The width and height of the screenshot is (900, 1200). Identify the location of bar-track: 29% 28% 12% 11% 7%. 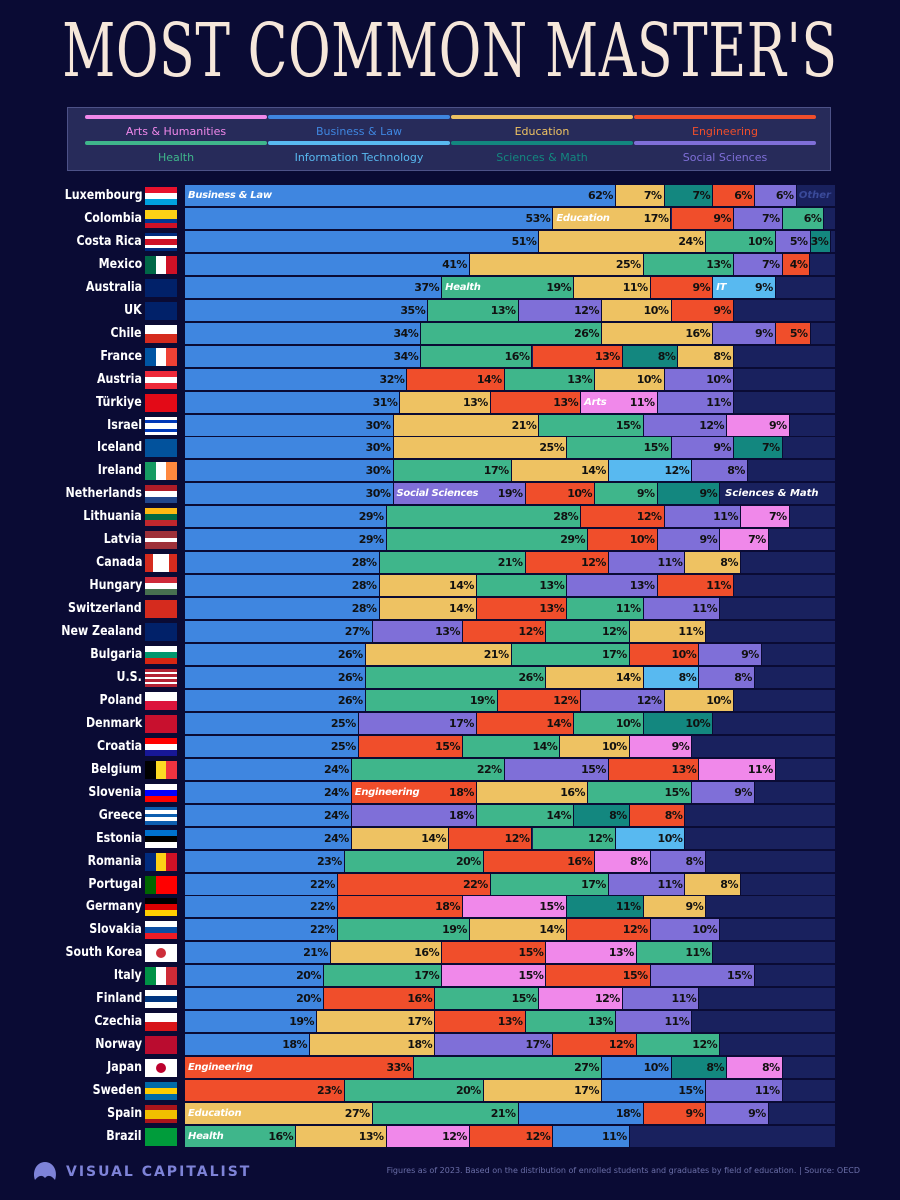
(510, 517).